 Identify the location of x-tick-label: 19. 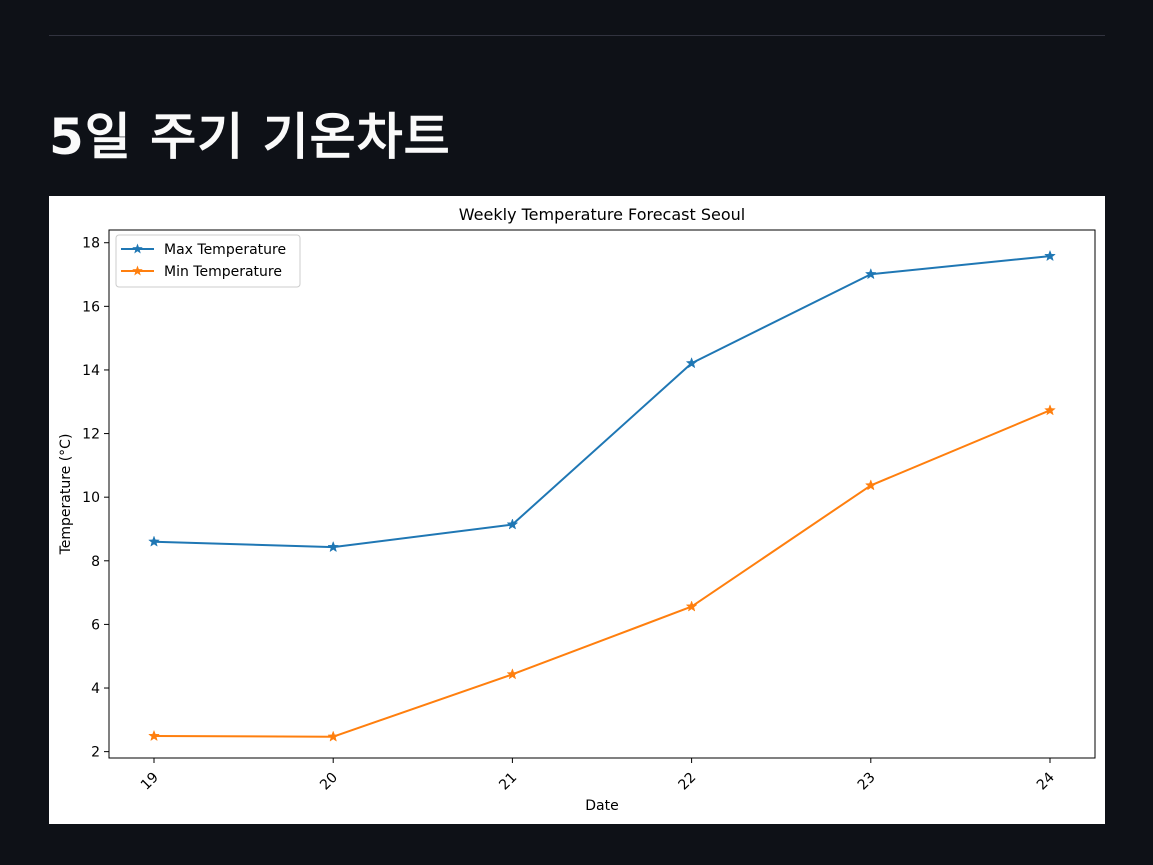
(150, 782).